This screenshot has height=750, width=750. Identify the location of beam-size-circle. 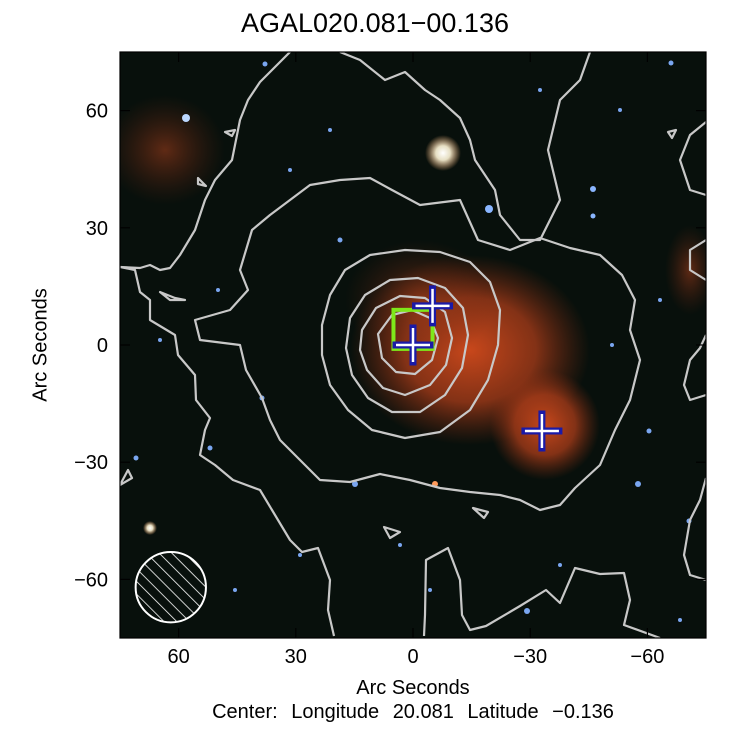
(170, 587).